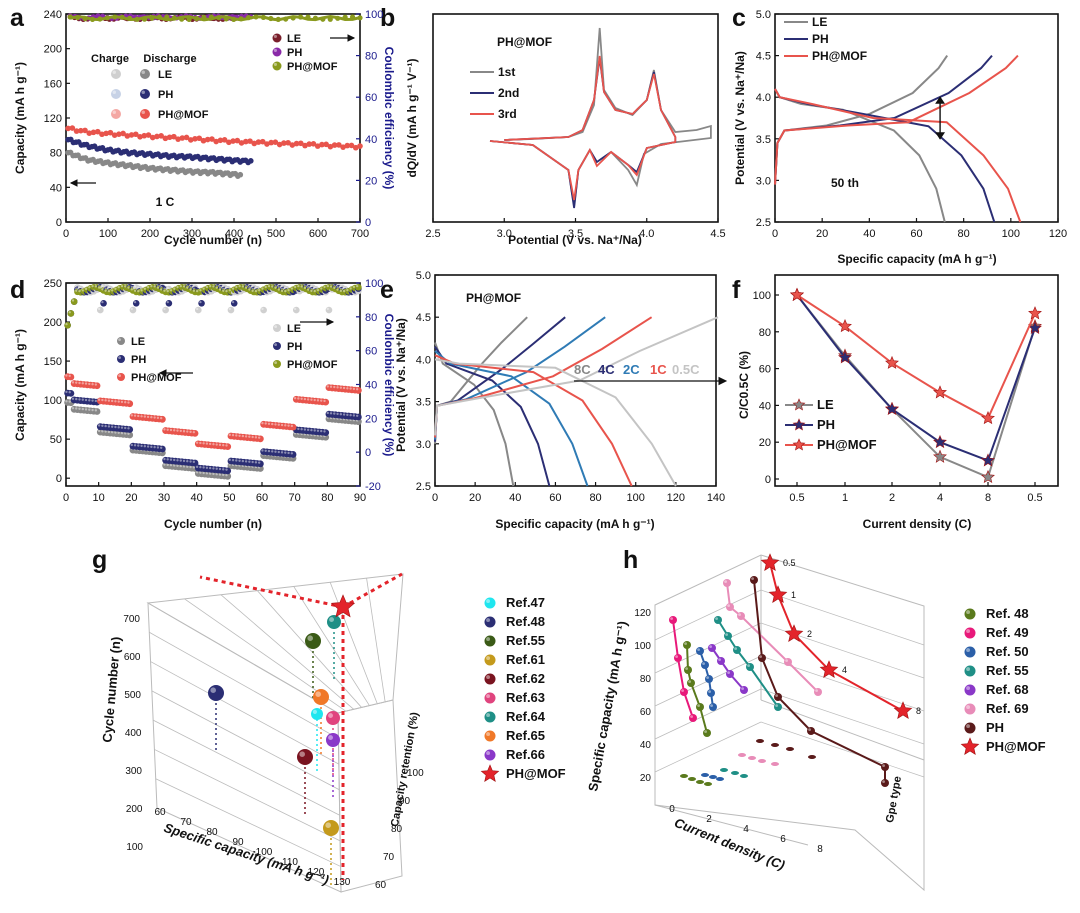  I want to click on legend-label-4C: 4C, so click(606, 369).